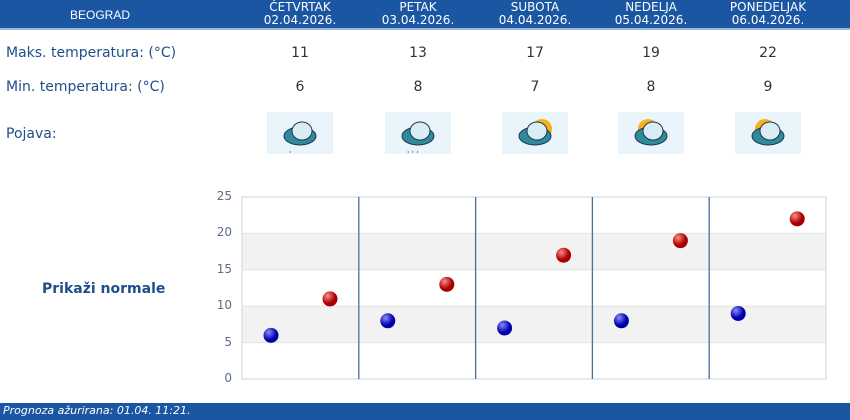 This screenshot has width=850, height=420. Describe the element at coordinates (300, 133) in the screenshot. I see `cloud-light-rain-icon: ˌ` at that location.